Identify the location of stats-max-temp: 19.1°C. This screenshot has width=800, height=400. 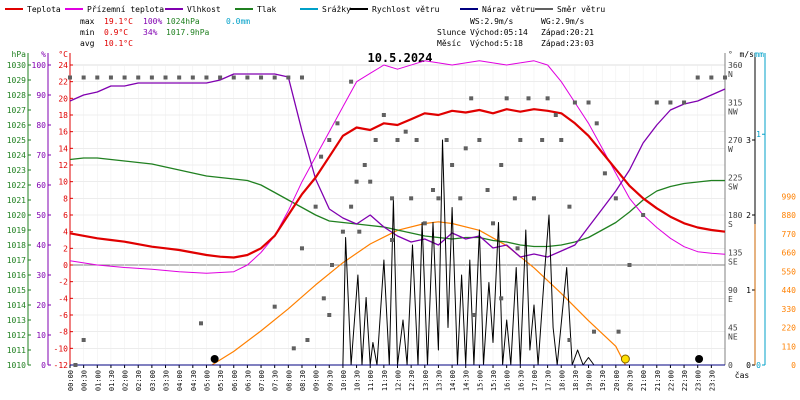
(118, 21).